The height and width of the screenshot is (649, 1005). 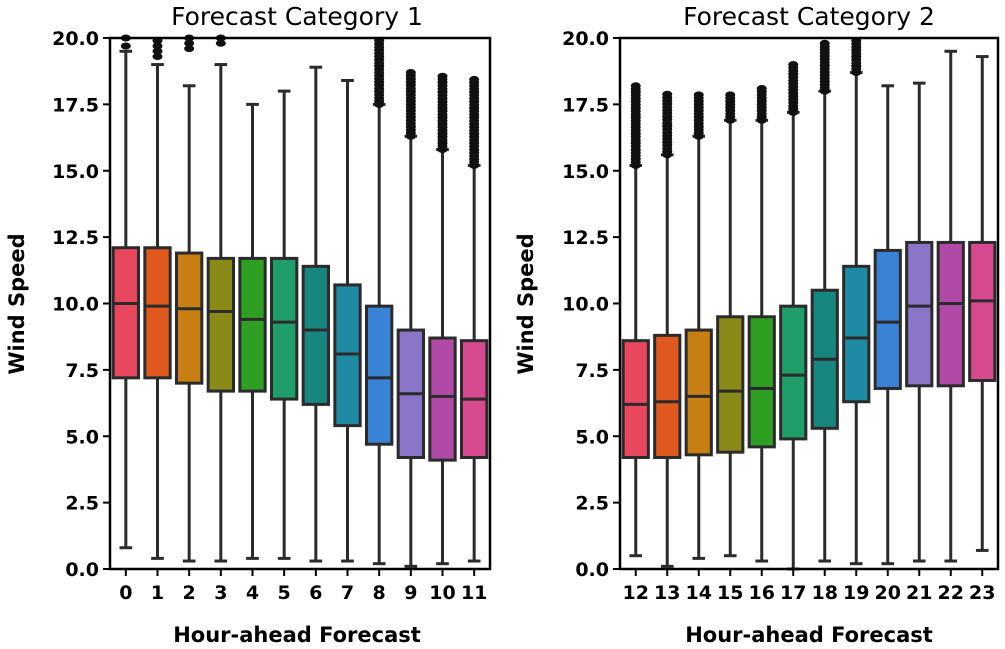 What do you see at coordinates (157, 593) in the screenshot?
I see `x-tick-label: 1` at bounding box center [157, 593].